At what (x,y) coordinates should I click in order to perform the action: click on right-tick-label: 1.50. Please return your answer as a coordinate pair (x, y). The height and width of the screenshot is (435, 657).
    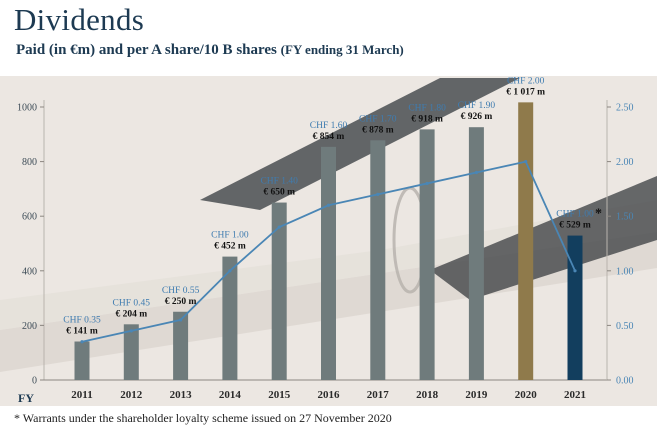
    Looking at the image, I should click on (625, 217).